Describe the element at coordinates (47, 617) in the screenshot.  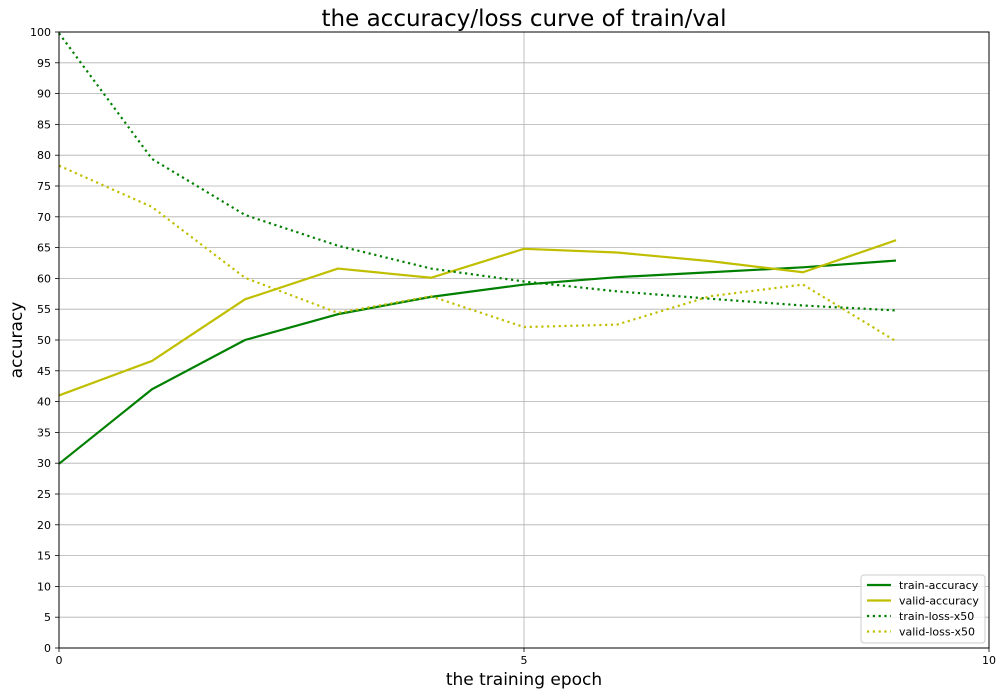
I see `y-tick-label: 5` at that location.